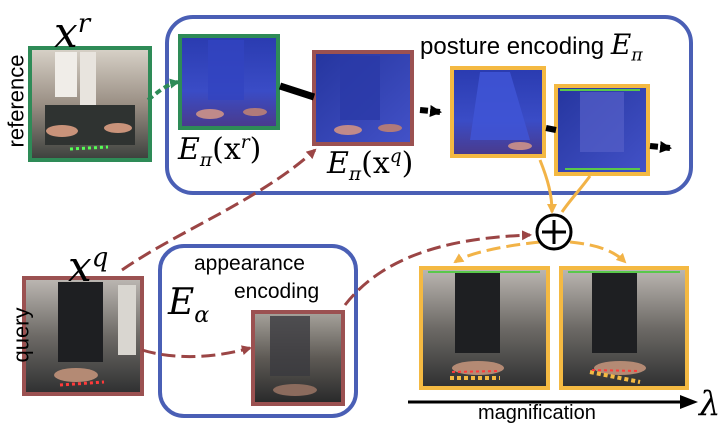  I want to click on orange-arrow-sum-to-output2, so click(598, 252).